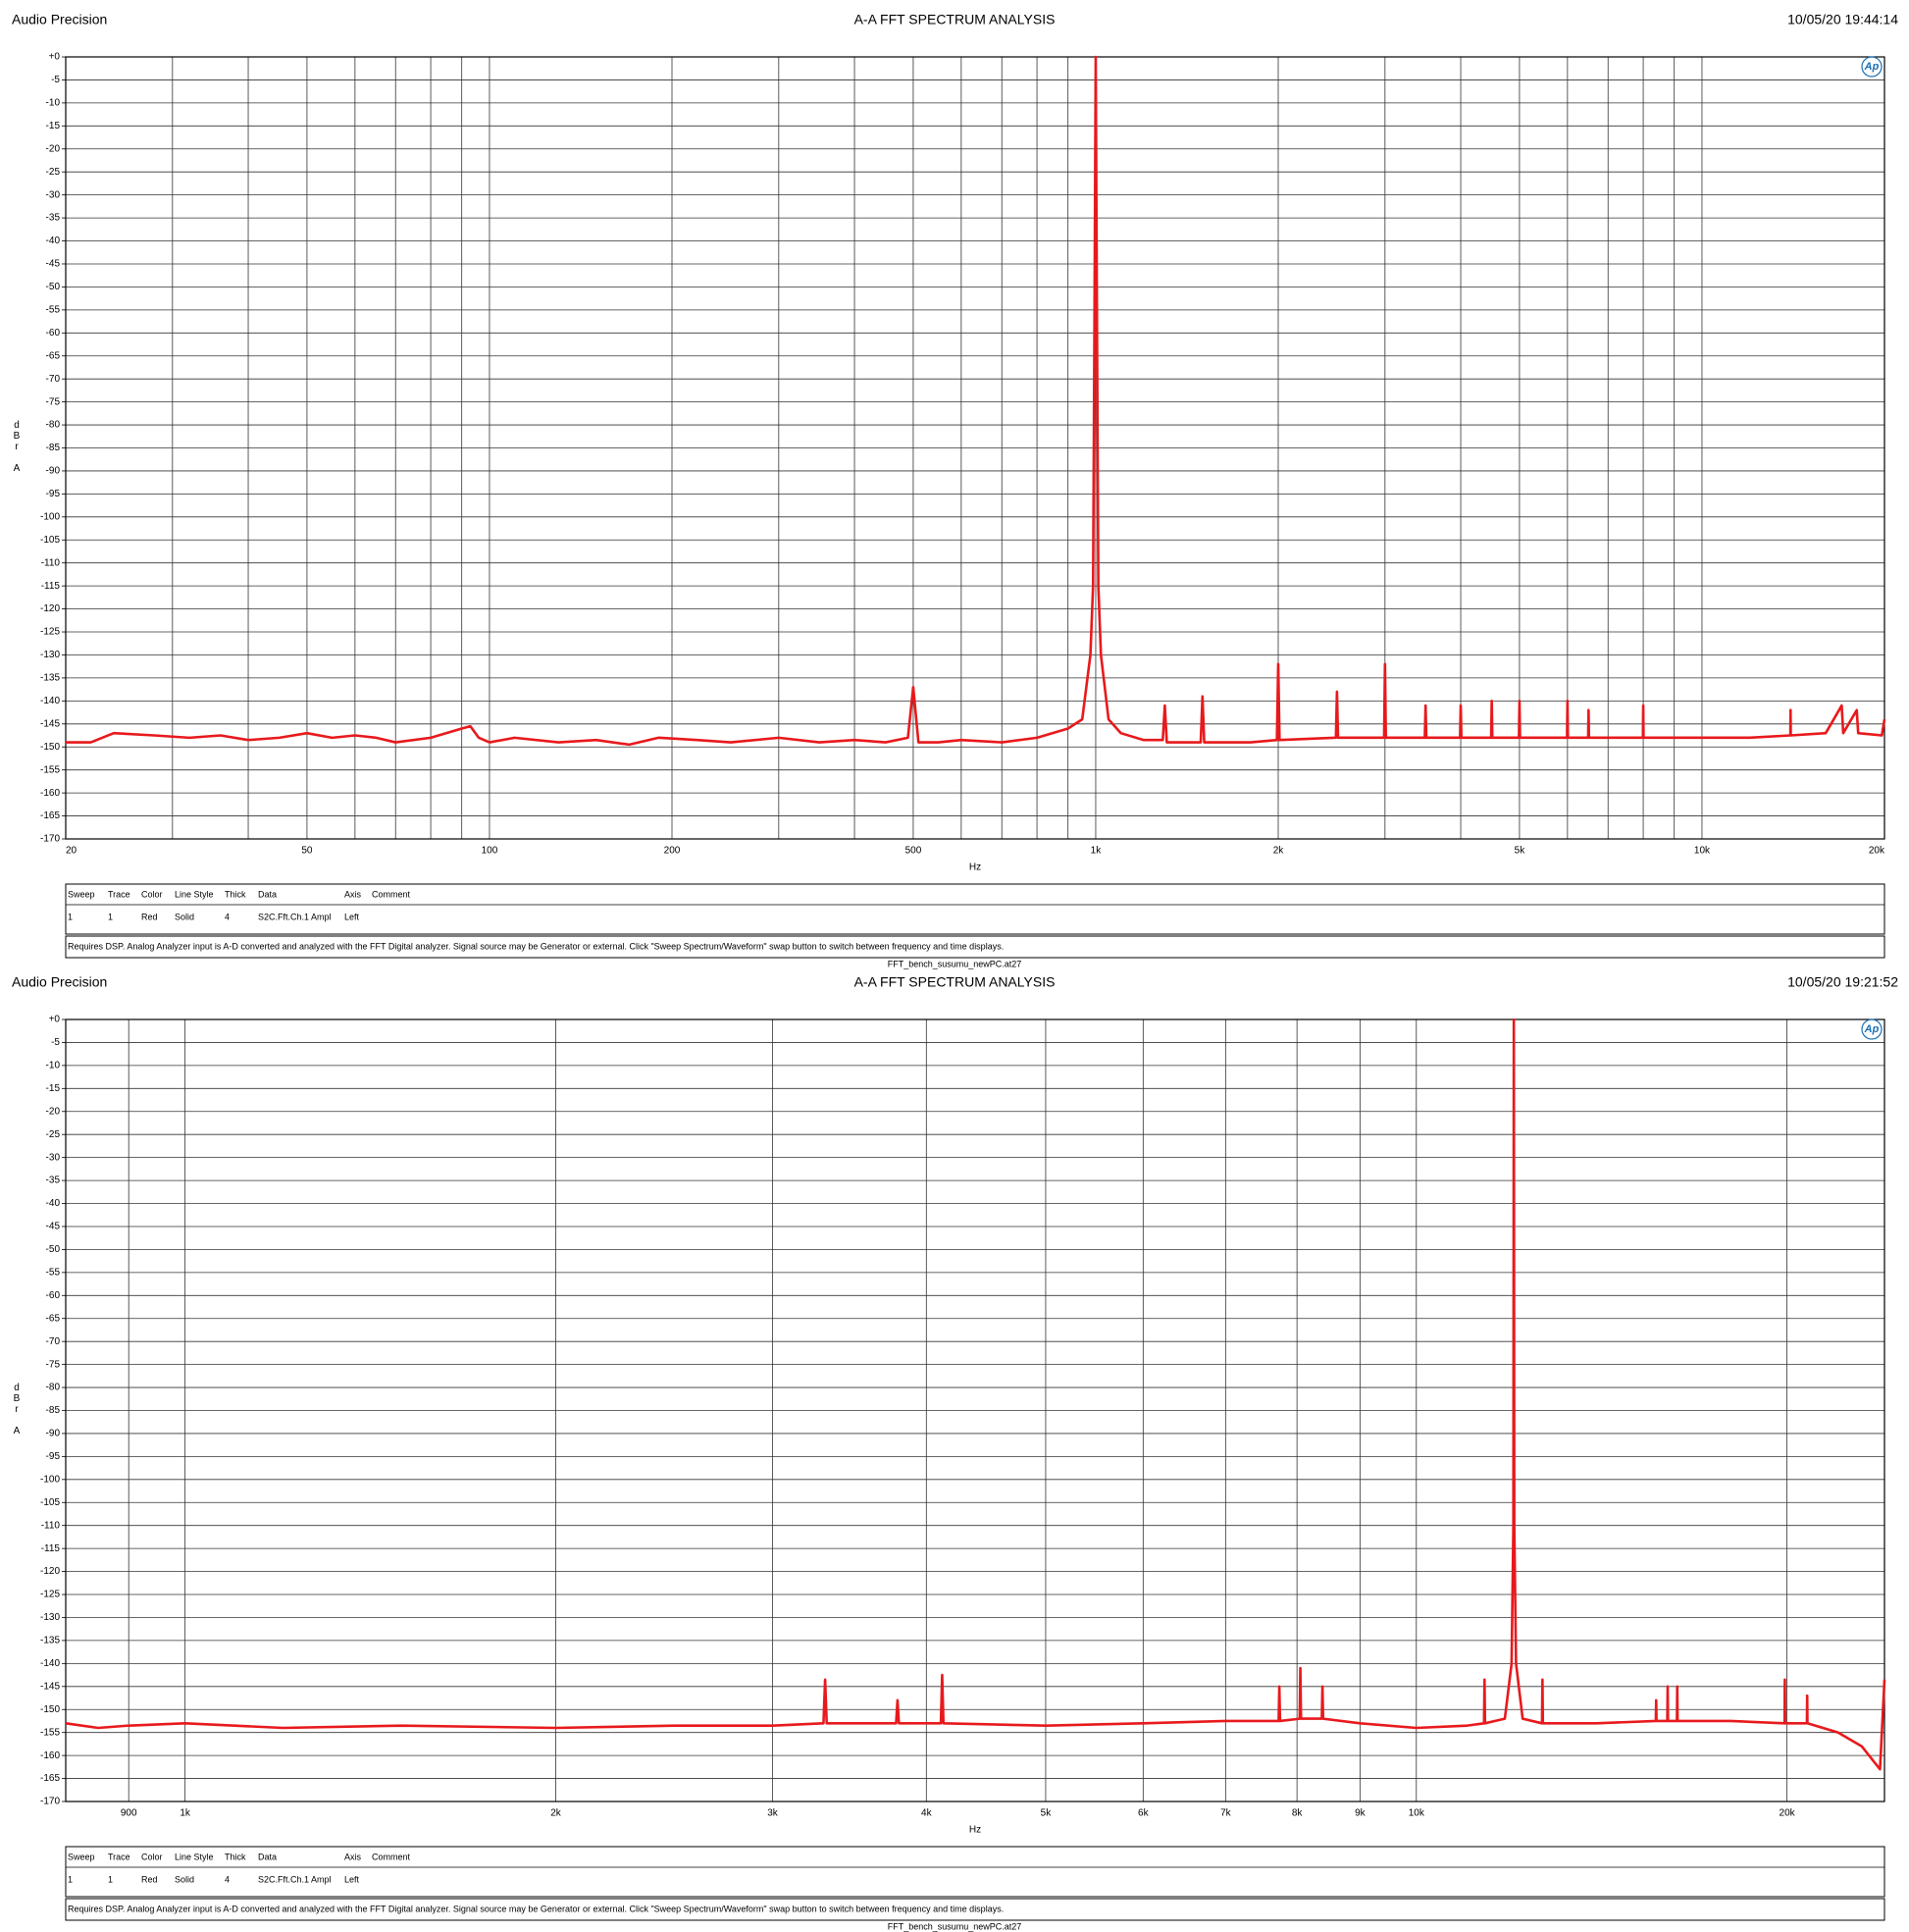 This screenshot has height=1932, width=1909. Describe the element at coordinates (51, 1548) in the screenshot. I see `y-tick-label: -115` at that location.